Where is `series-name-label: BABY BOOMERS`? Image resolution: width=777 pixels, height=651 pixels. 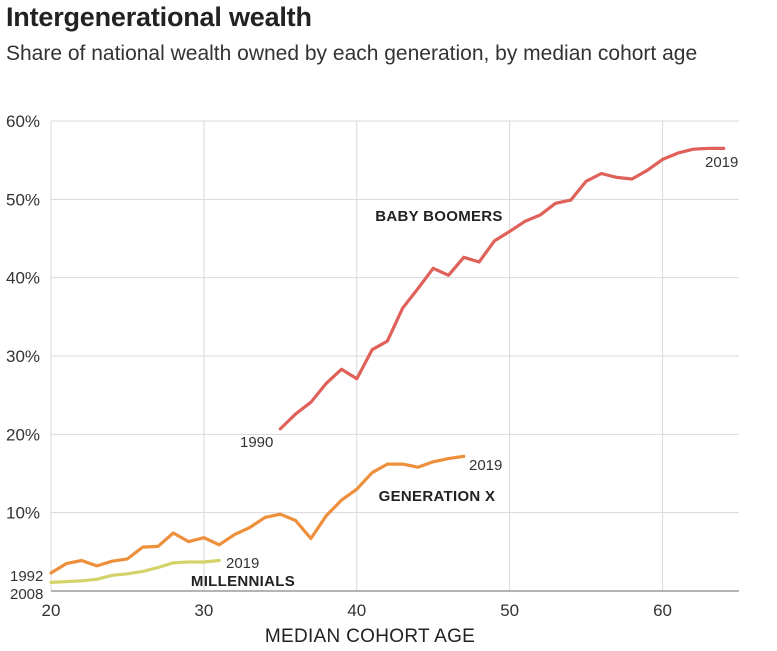 series-name-label: BABY BOOMERS is located at coordinates (439, 216).